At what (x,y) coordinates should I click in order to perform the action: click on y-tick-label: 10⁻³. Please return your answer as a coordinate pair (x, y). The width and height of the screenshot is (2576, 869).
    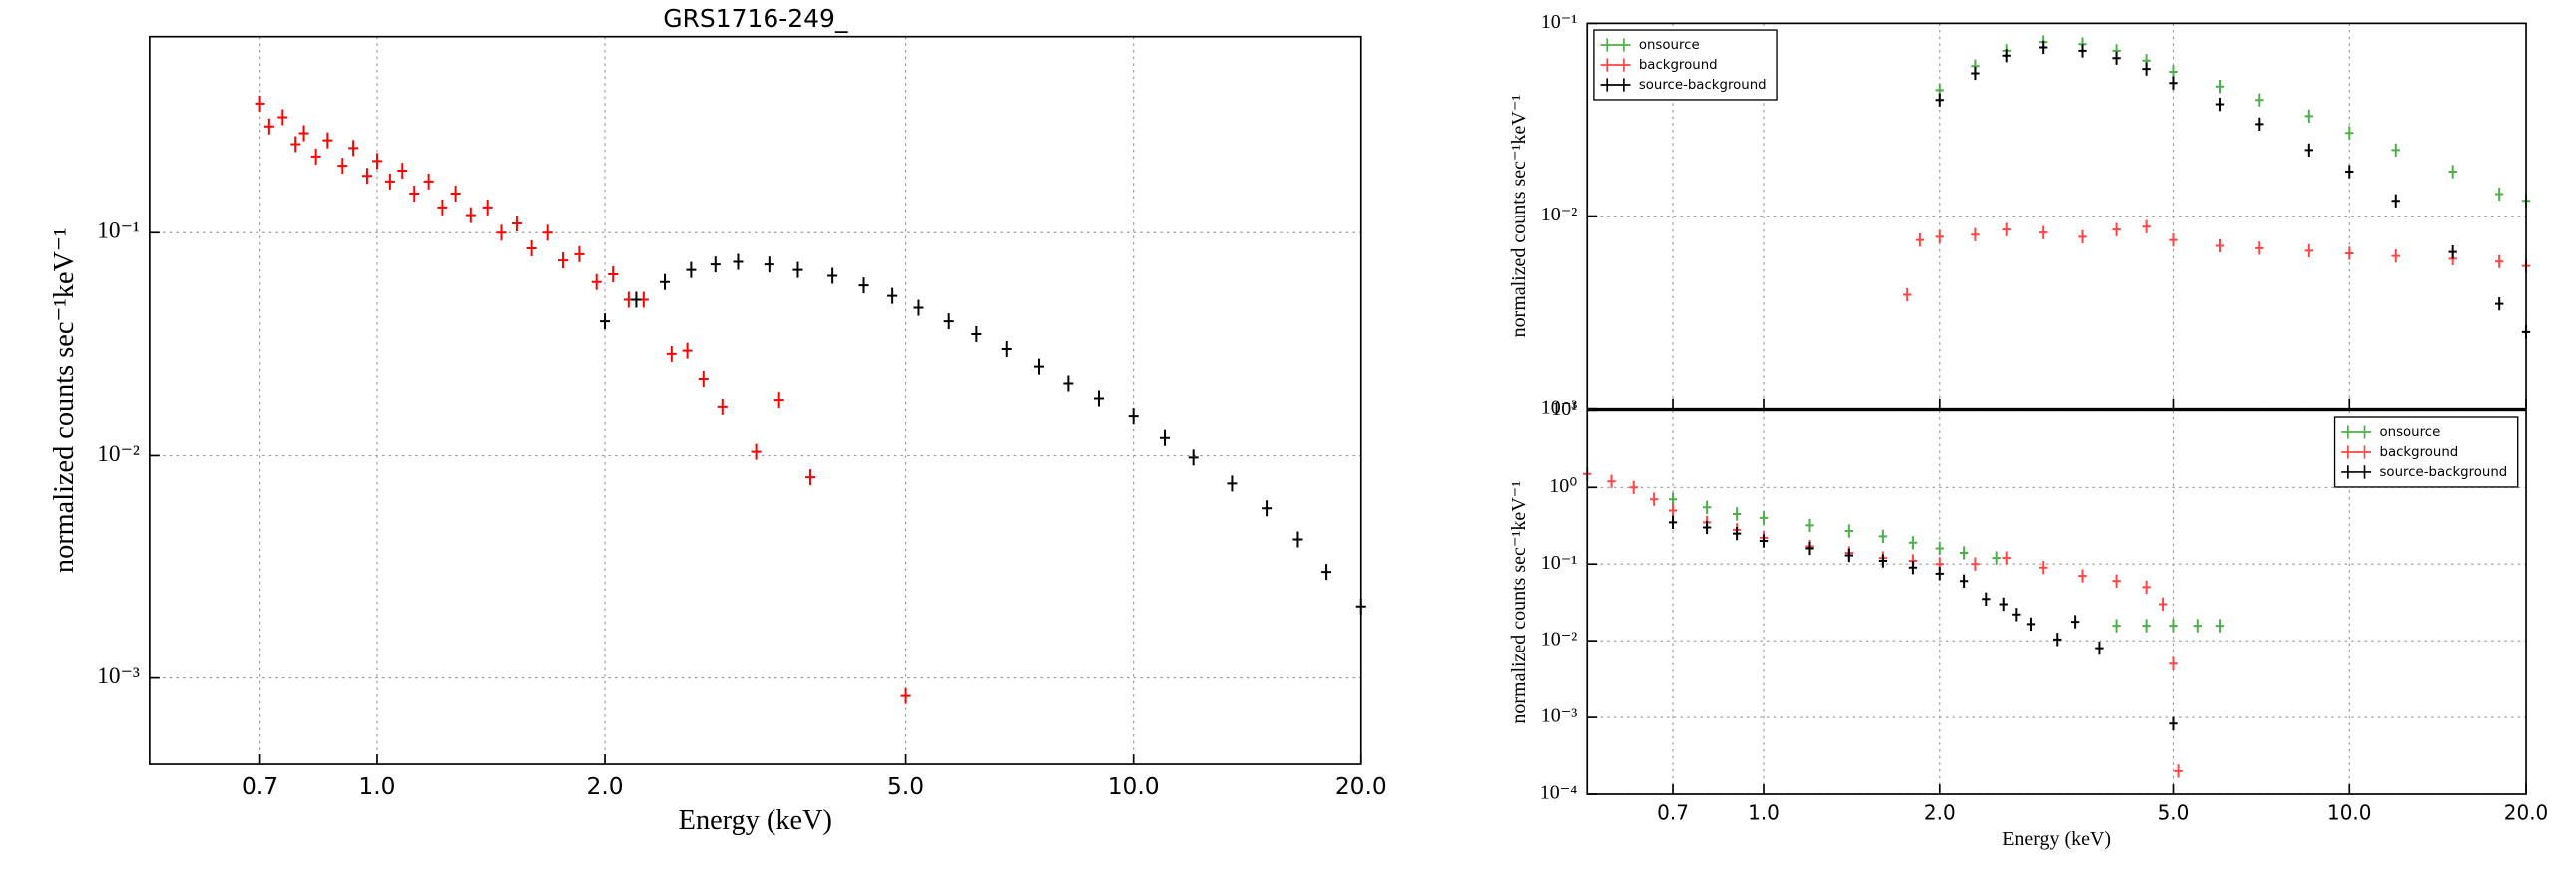
    Looking at the image, I should click on (1559, 407).